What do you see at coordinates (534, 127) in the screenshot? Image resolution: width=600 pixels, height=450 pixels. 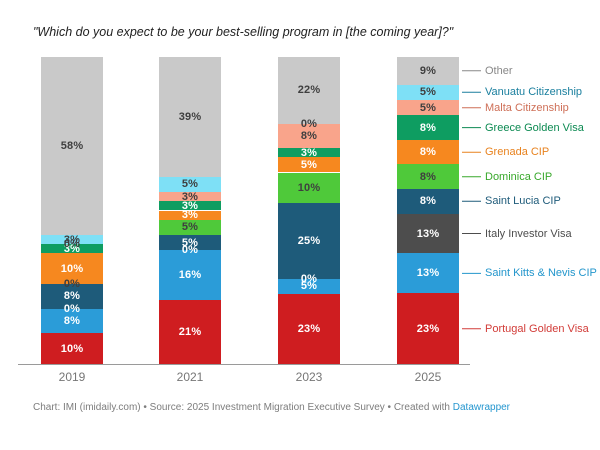 I see `legend-label-greece-golden-visa: Greece Golden Visa` at bounding box center [534, 127].